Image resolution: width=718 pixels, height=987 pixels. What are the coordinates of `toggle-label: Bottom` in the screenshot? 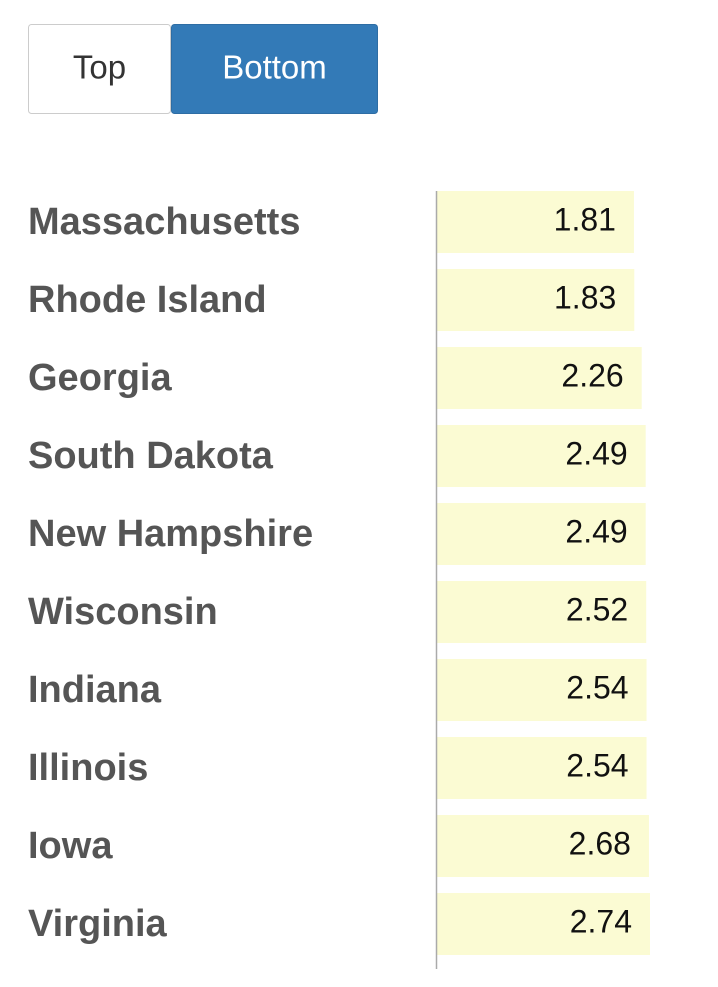 It's located at (274, 67).